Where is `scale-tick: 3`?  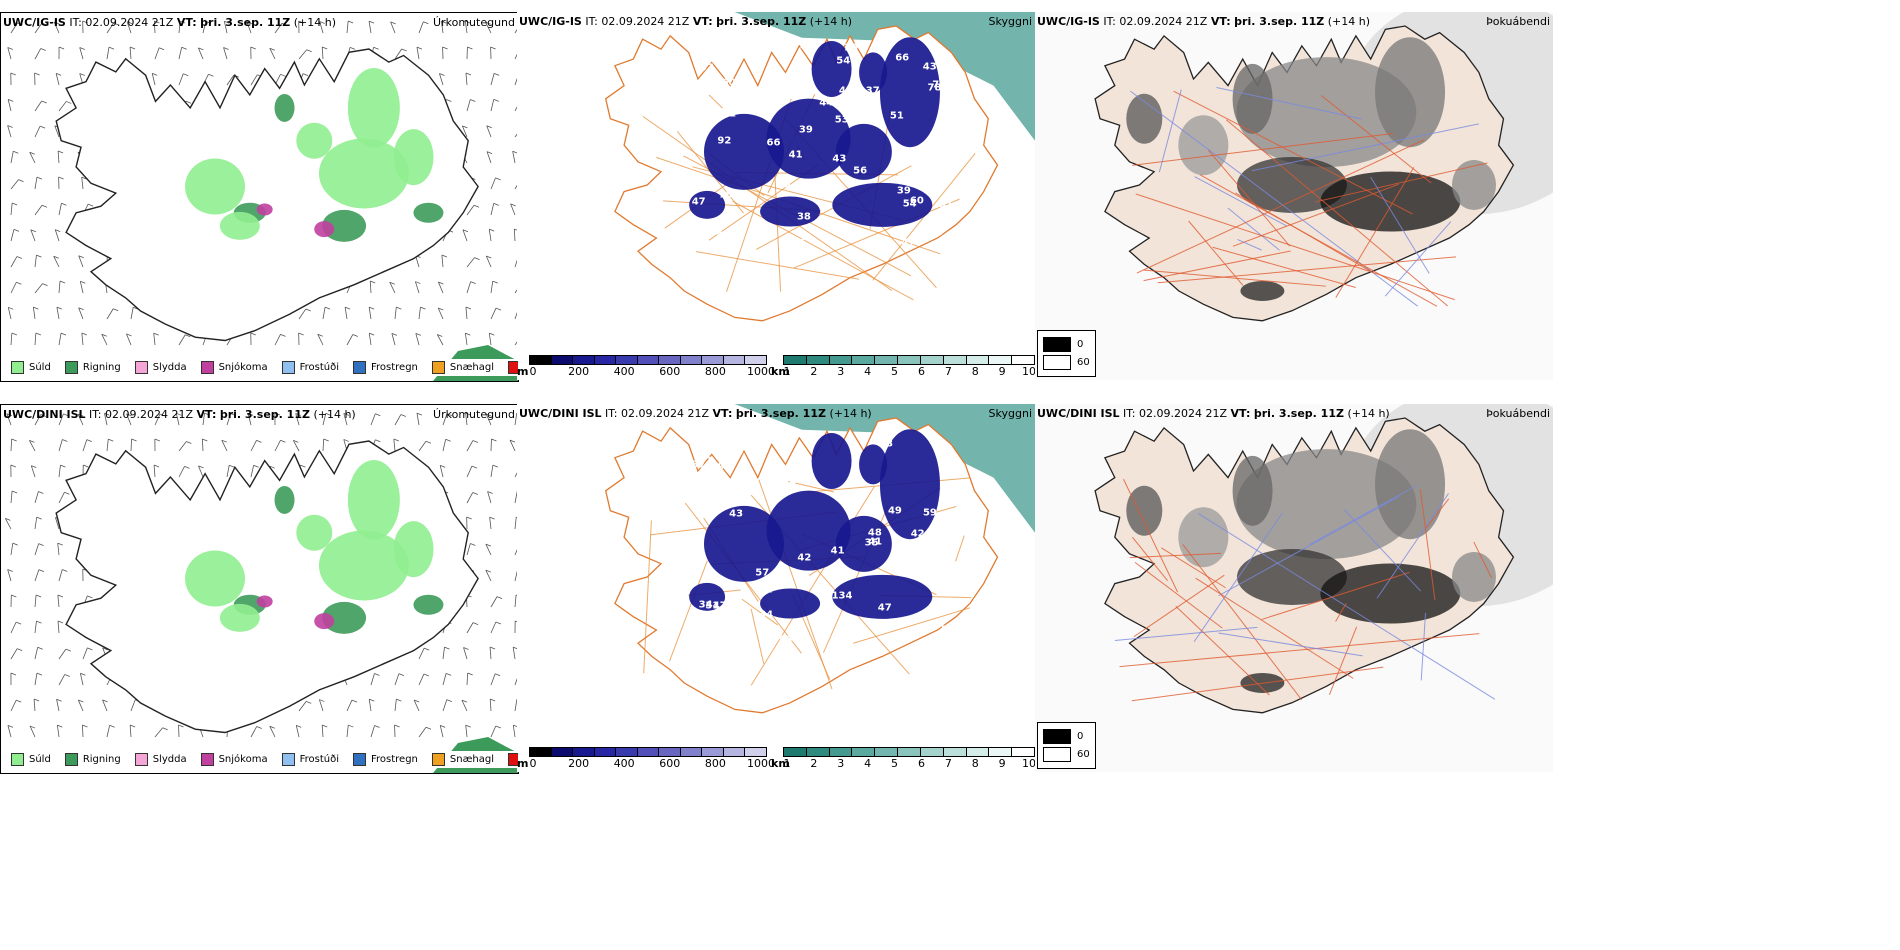 scale-tick: 3 is located at coordinates (841, 371).